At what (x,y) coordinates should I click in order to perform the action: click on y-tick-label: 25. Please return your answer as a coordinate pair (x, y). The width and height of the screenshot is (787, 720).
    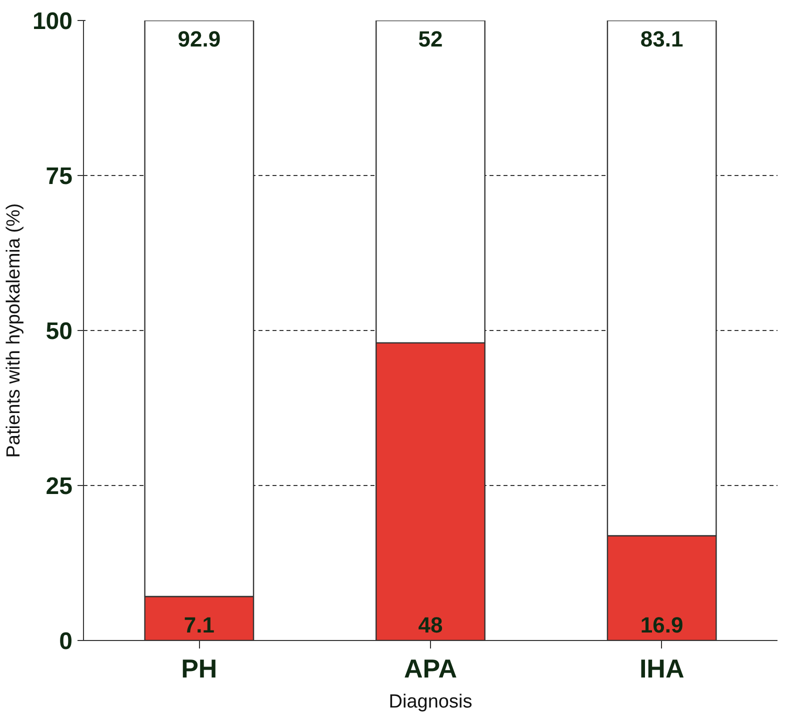
    Looking at the image, I should click on (59, 486).